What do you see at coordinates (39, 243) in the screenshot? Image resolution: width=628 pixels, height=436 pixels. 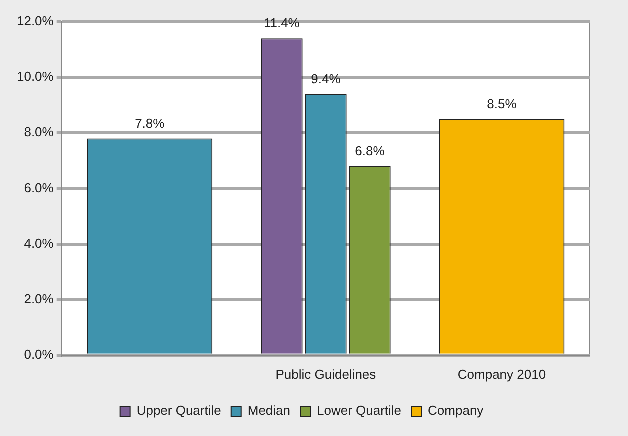 I see `y-tick-label: 4.0%` at bounding box center [39, 243].